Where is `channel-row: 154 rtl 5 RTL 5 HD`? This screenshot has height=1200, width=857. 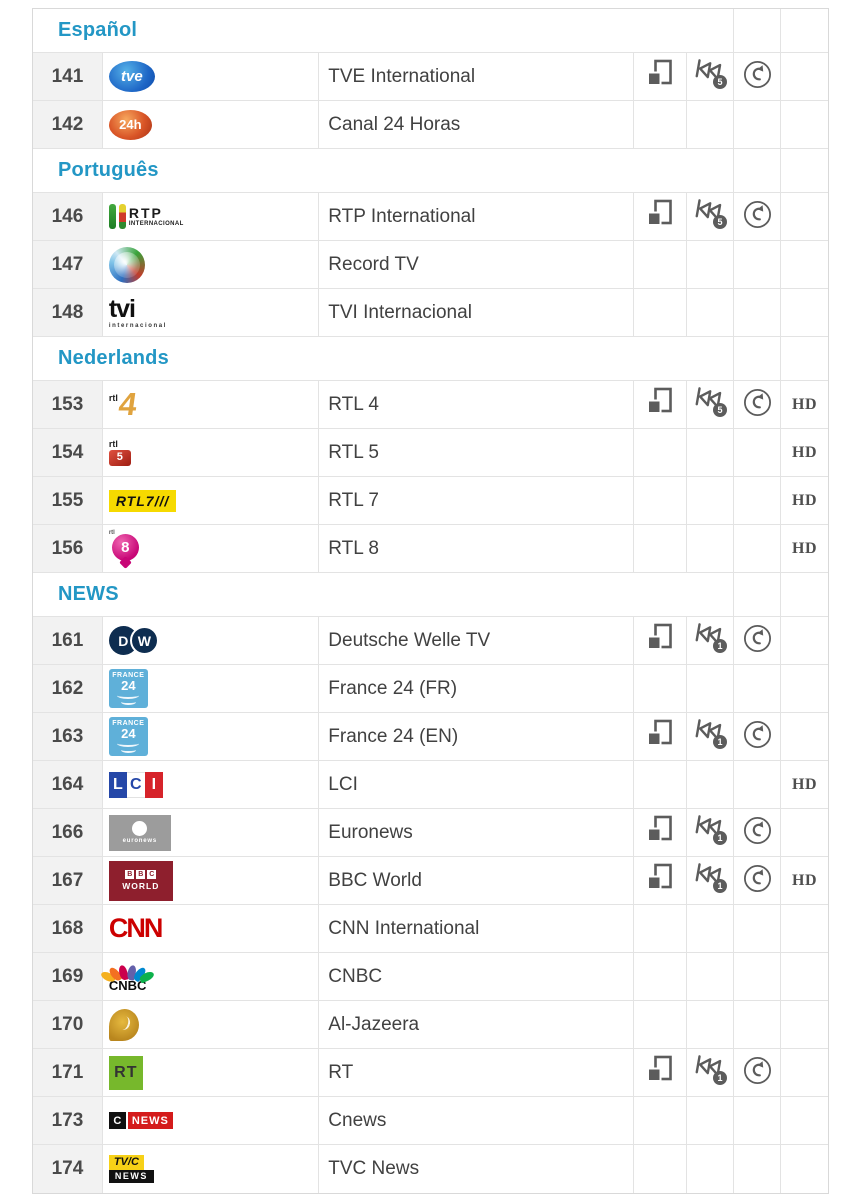 channel-row: 154 rtl 5 RTL 5 HD is located at coordinates (430, 453).